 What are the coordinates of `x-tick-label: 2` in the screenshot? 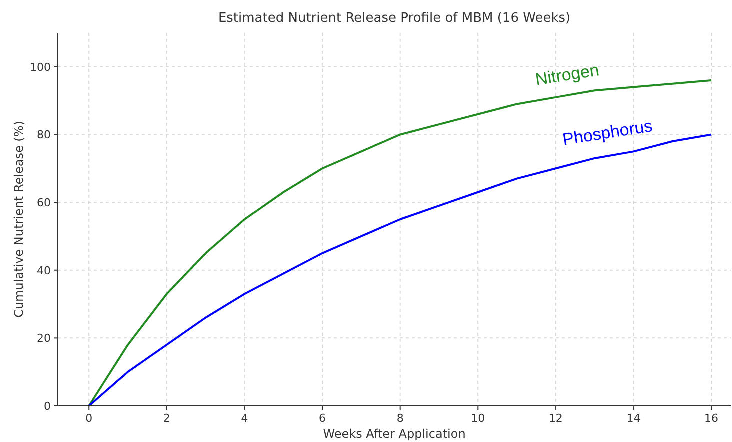 It's located at (166, 418).